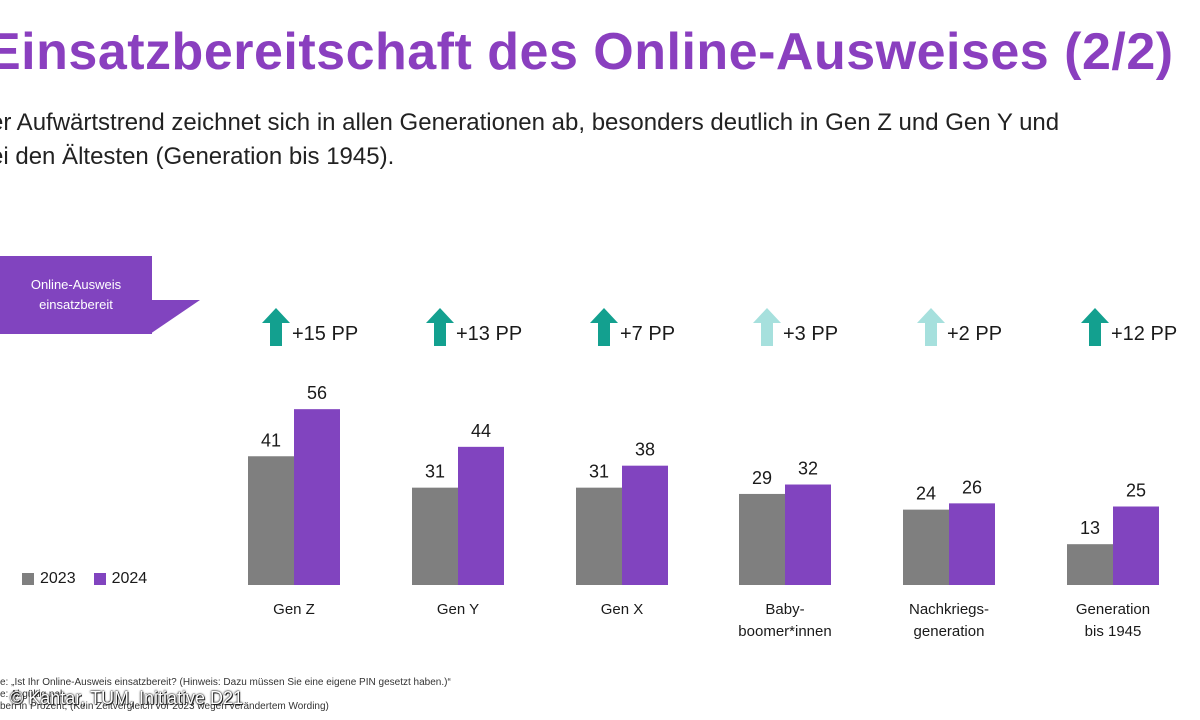 The width and height of the screenshot is (1200, 720). What do you see at coordinates (972, 487) in the screenshot?
I see `data-label-2024-5: 26` at bounding box center [972, 487].